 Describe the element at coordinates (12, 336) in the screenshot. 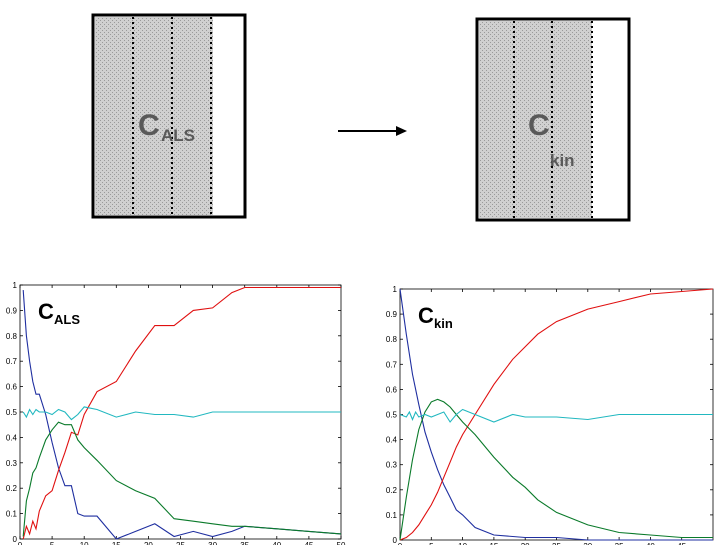

I see `c-als-y-tick-label: 0.8` at that location.